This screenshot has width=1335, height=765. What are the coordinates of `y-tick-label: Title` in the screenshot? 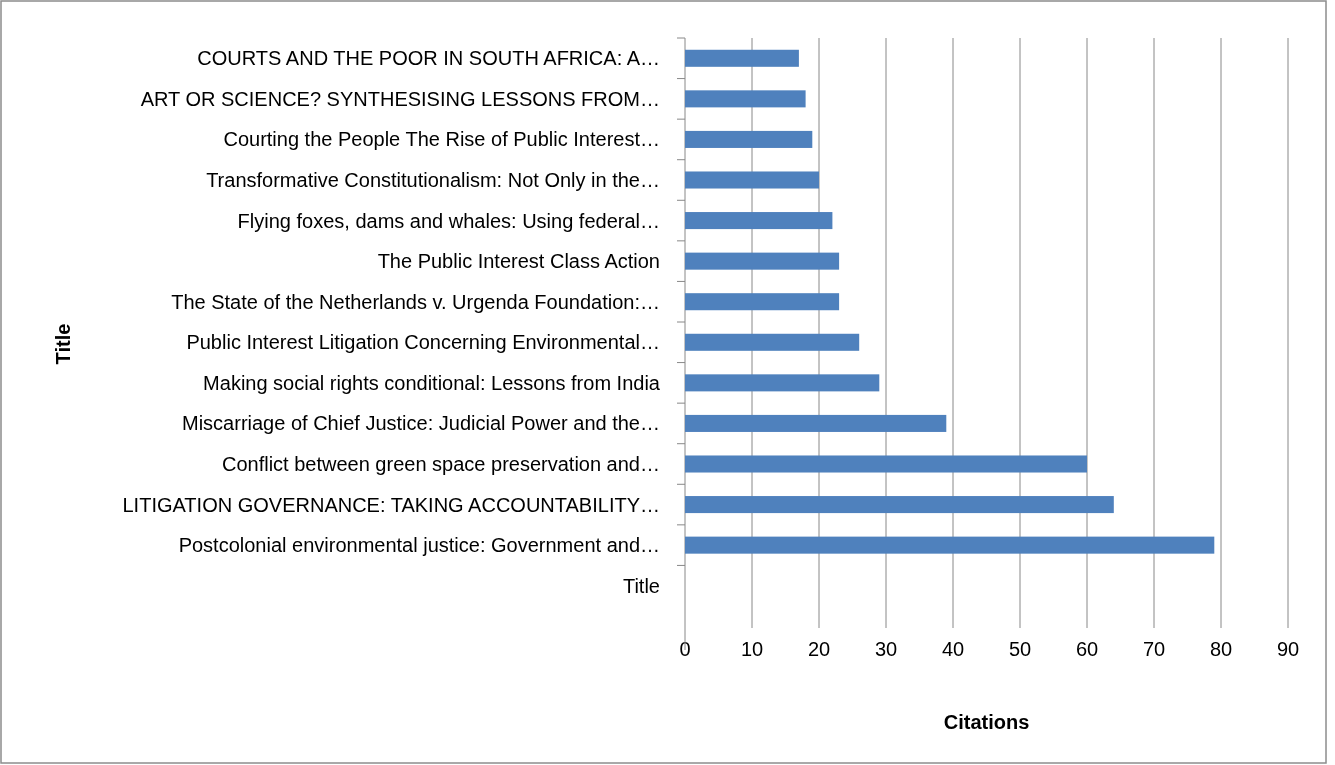 It's located at (641, 585).